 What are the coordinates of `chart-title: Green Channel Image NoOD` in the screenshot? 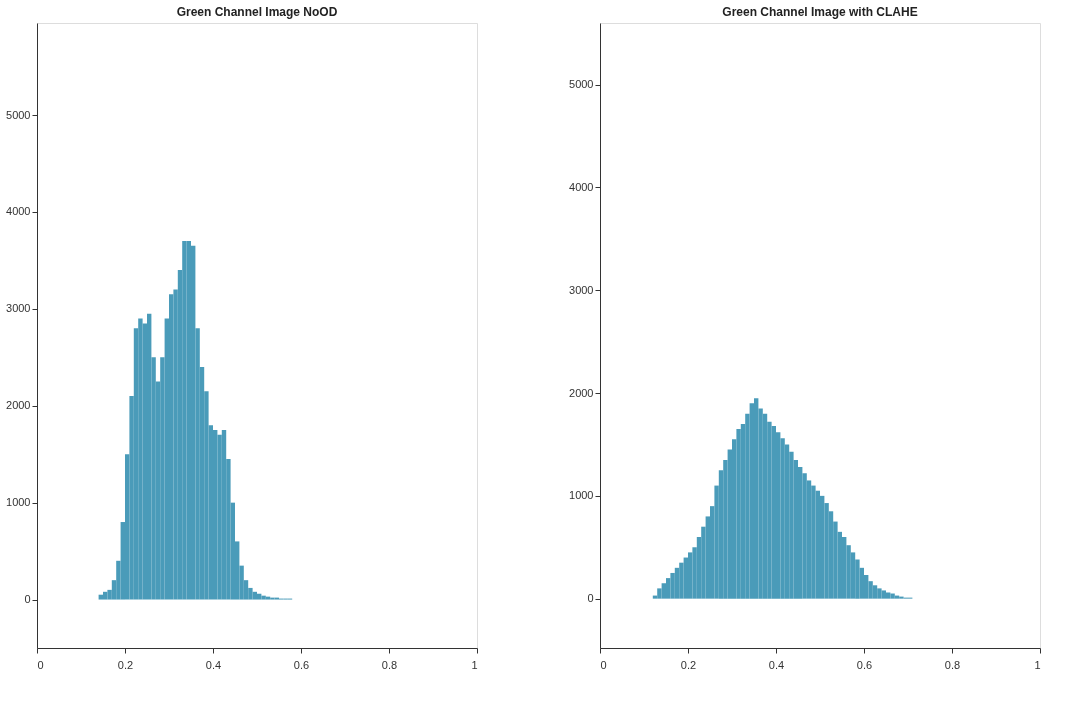 It's located at (257, 12).